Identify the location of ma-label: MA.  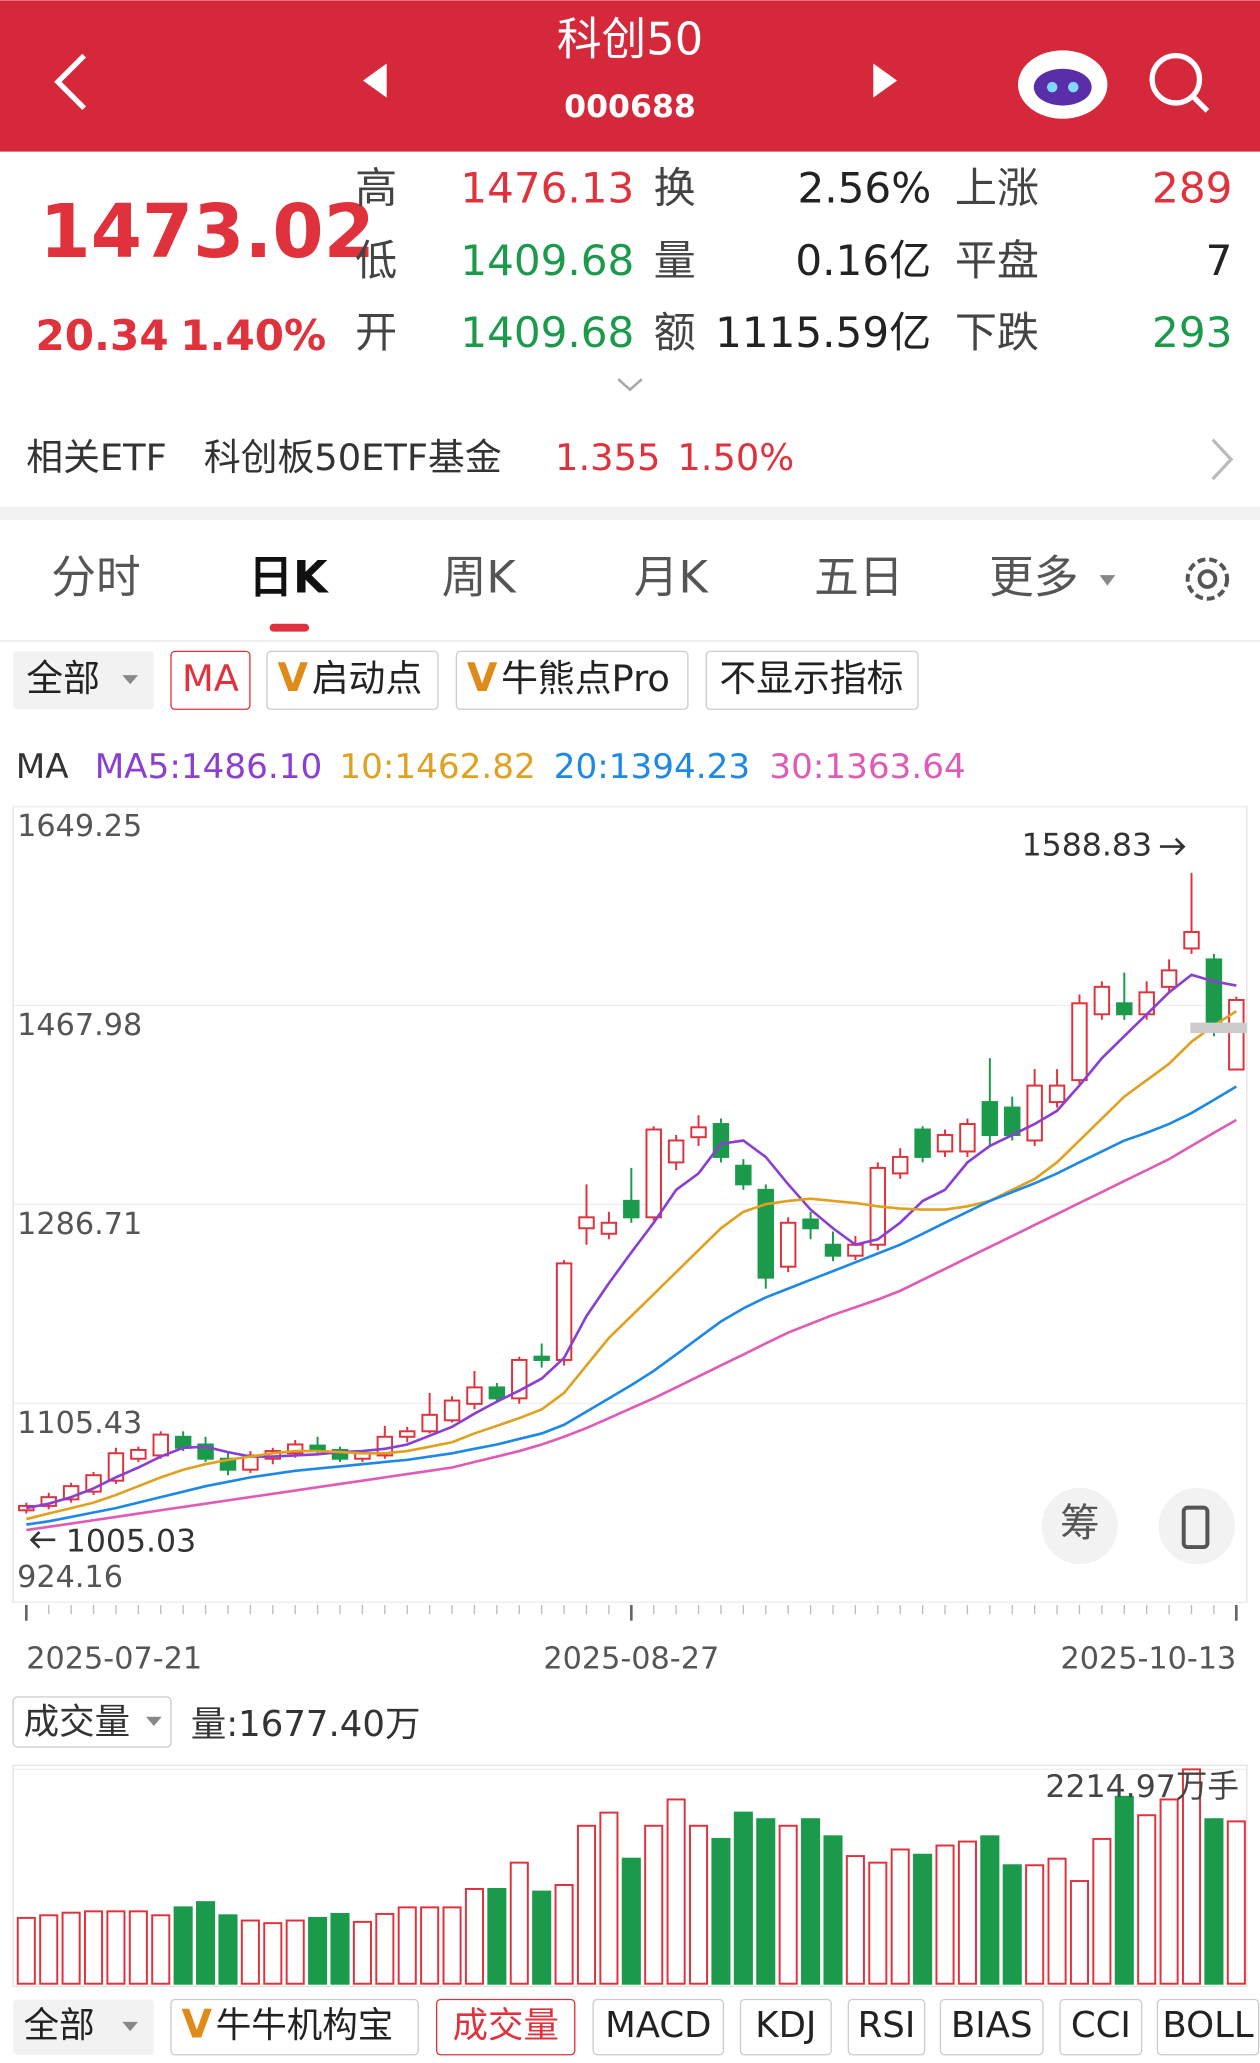
(42, 767).